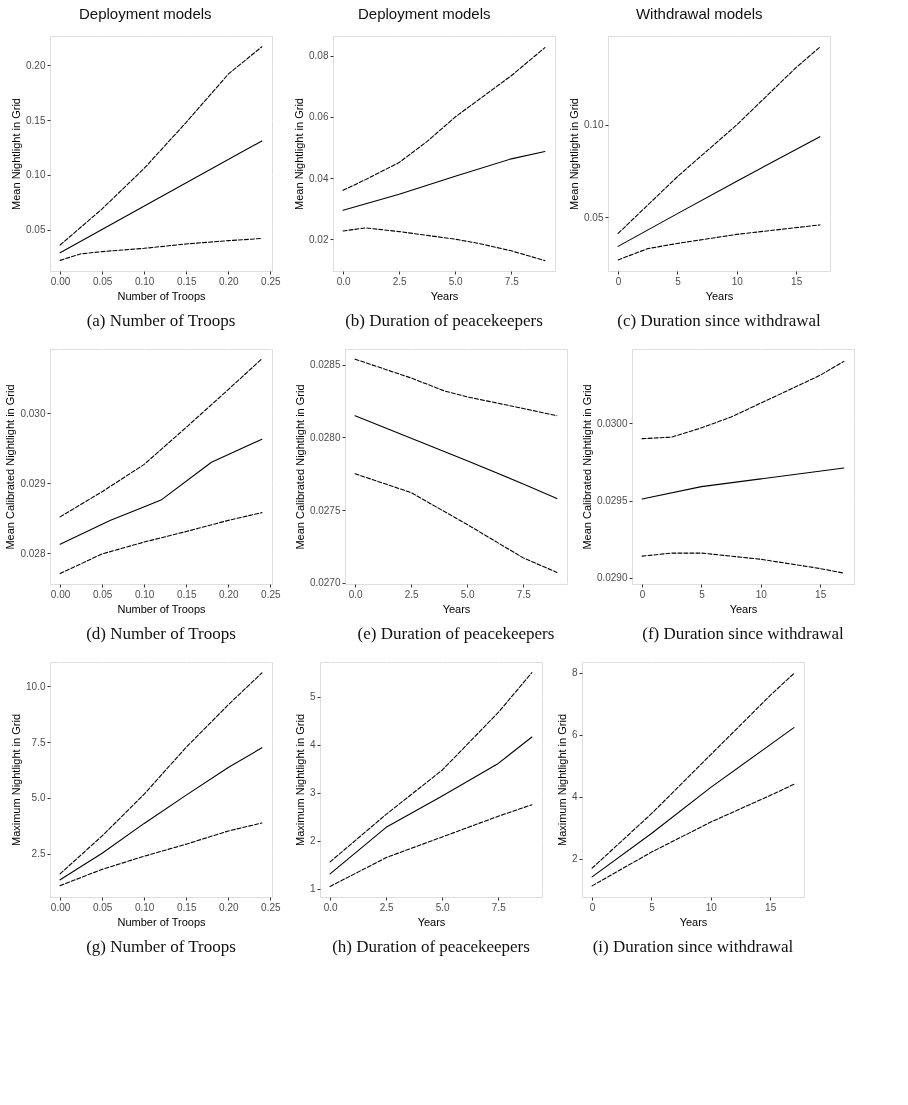 The height and width of the screenshot is (1105, 908). What do you see at coordinates (693, 946) in the screenshot?
I see `text: (i) Duration since withdrawal` at bounding box center [693, 946].